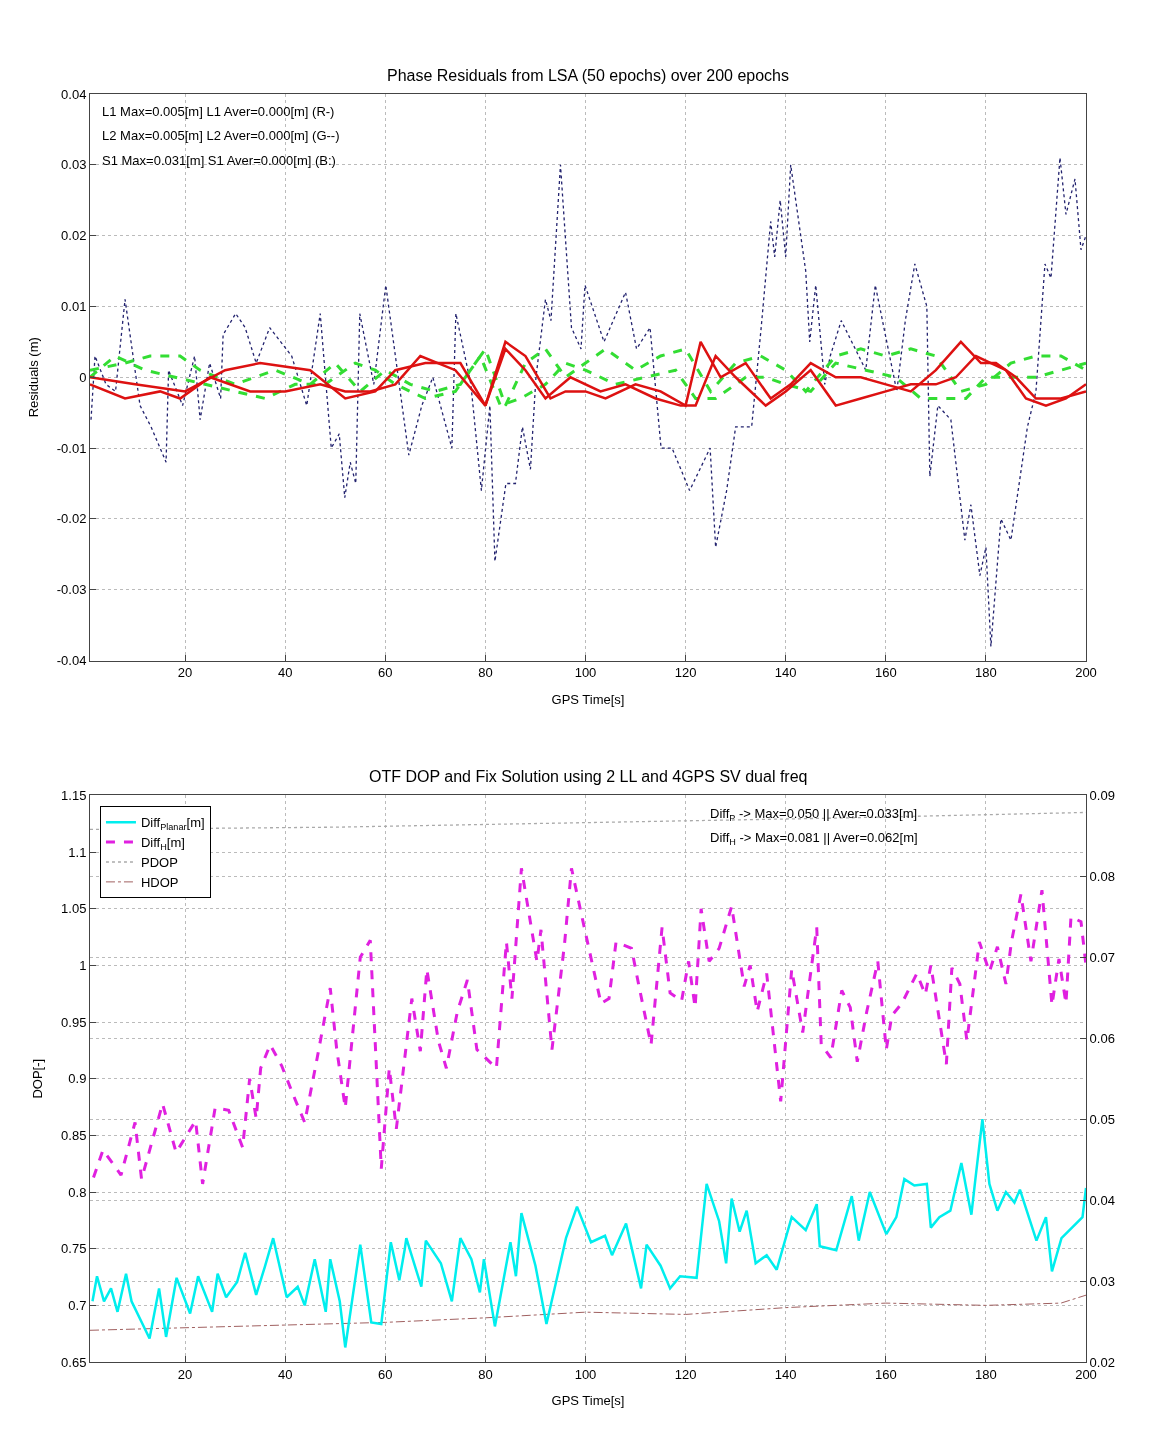 The height and width of the screenshot is (1449, 1176). What do you see at coordinates (71, 661) in the screenshot?
I see `y-tick-label: -0.04` at bounding box center [71, 661].